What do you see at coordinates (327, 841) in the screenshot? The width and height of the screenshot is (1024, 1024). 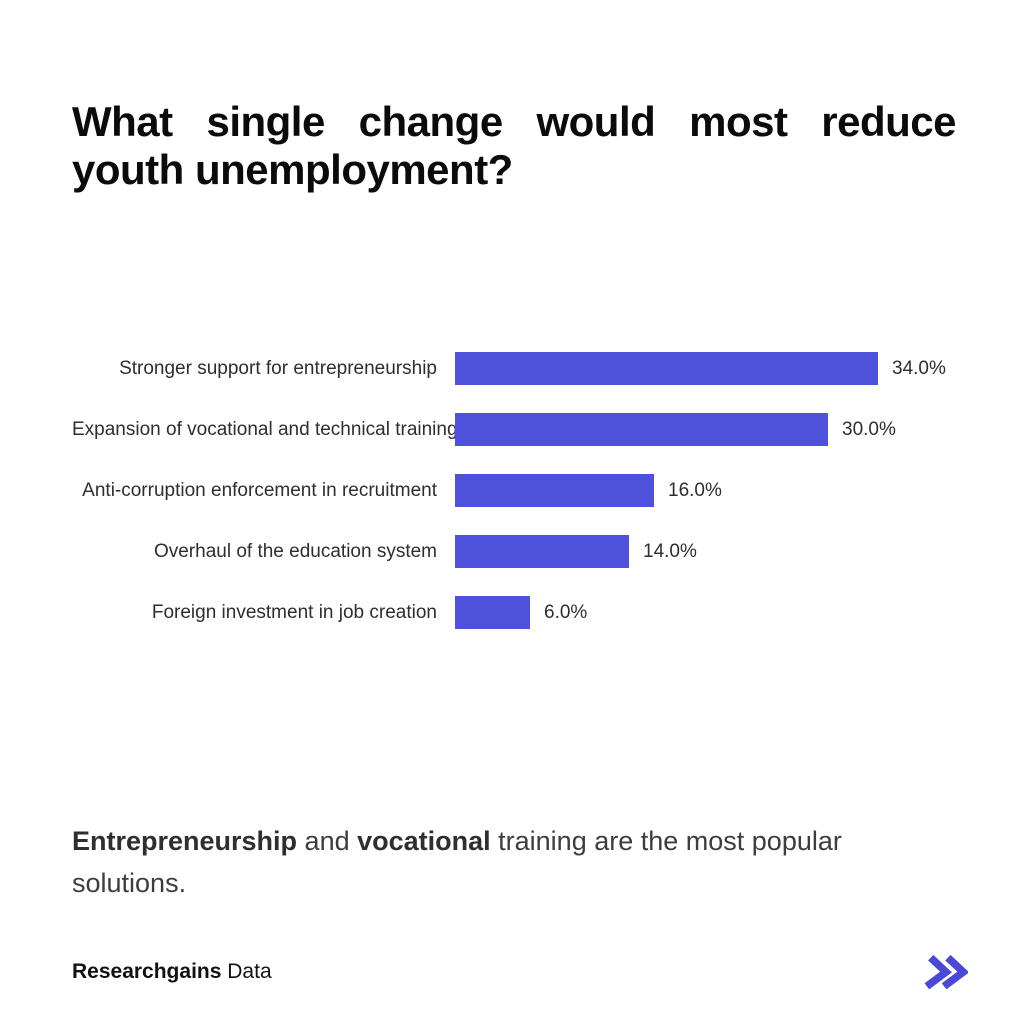 I see `caption-text: and` at bounding box center [327, 841].